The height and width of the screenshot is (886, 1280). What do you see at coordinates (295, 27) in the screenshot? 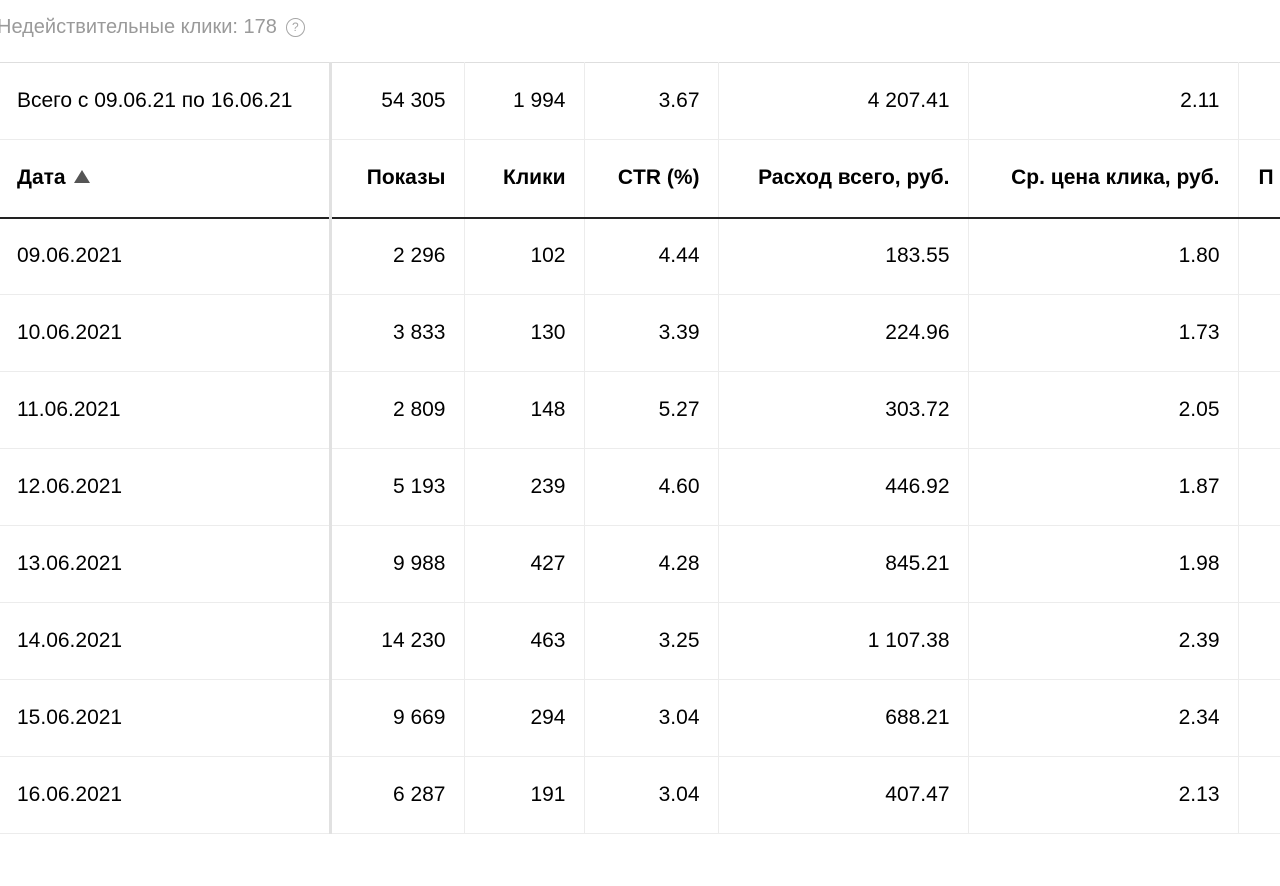
I see `help-icon: ?` at bounding box center [295, 27].